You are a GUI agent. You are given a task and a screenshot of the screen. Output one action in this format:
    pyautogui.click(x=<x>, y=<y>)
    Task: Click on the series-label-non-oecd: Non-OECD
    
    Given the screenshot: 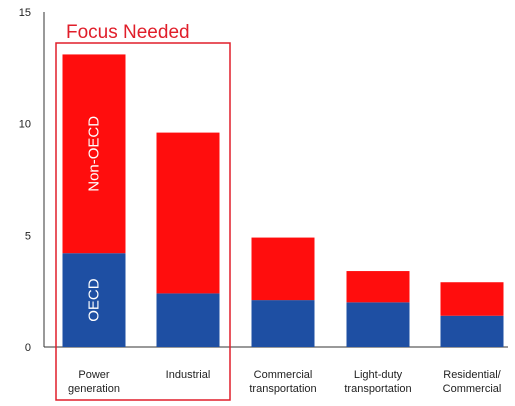 What is the action you would take?
    pyautogui.click(x=94, y=154)
    